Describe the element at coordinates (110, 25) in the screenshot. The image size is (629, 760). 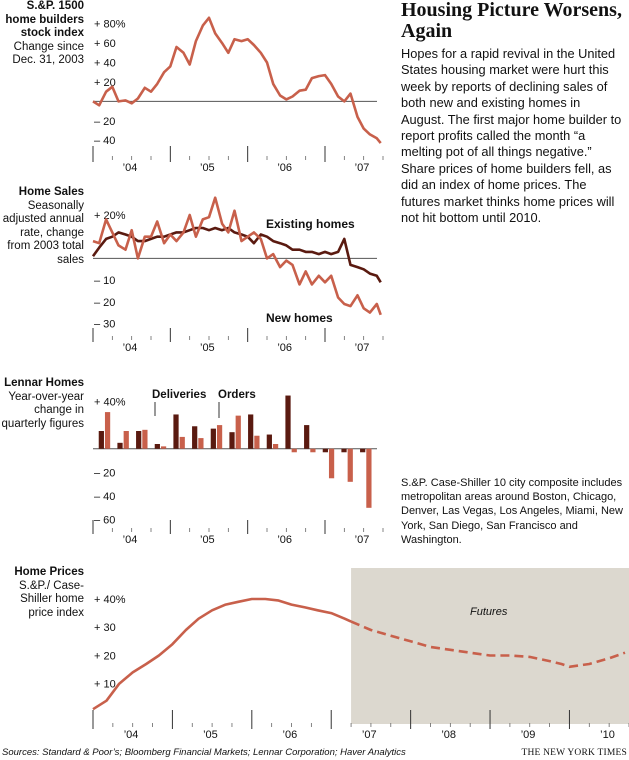
I see `y-tick-label: + 80%` at that location.